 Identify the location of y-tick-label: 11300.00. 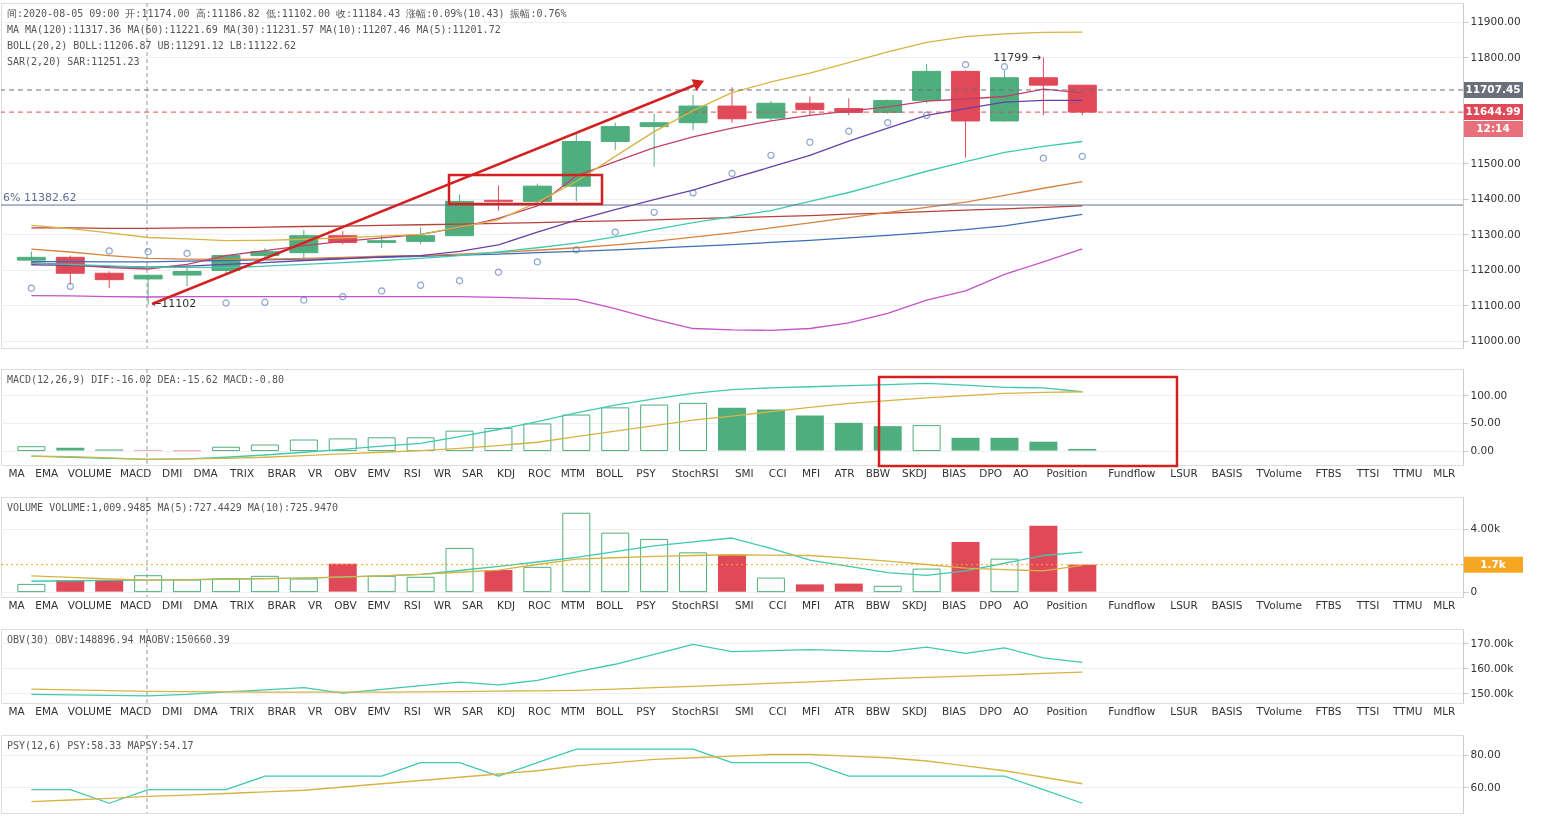
(1495, 233).